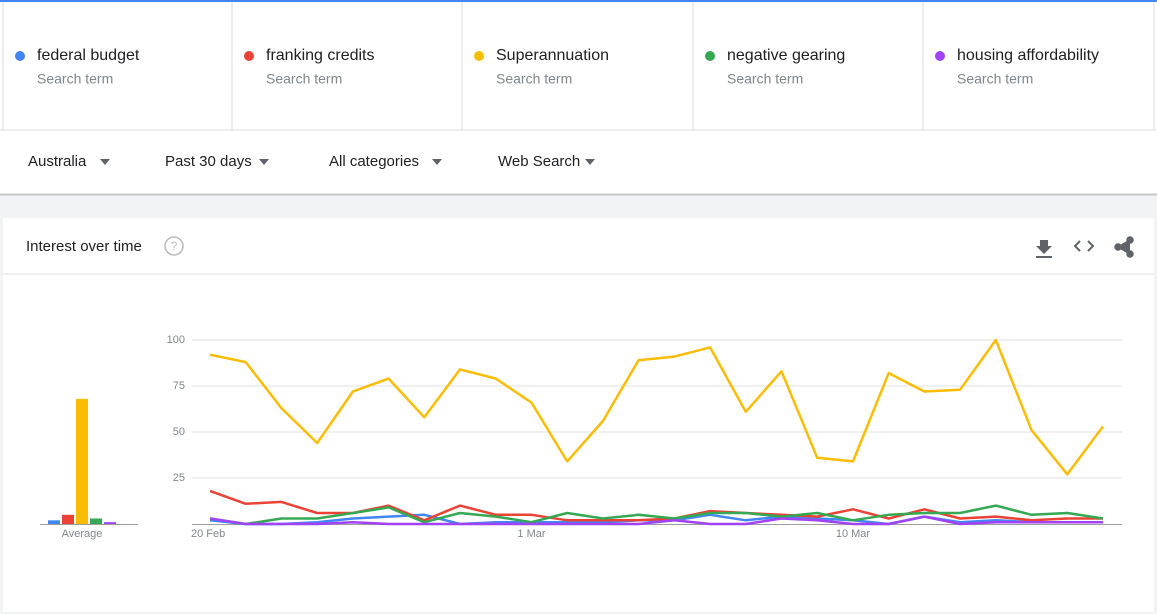  I want to click on share-icon, so click(1124, 247).